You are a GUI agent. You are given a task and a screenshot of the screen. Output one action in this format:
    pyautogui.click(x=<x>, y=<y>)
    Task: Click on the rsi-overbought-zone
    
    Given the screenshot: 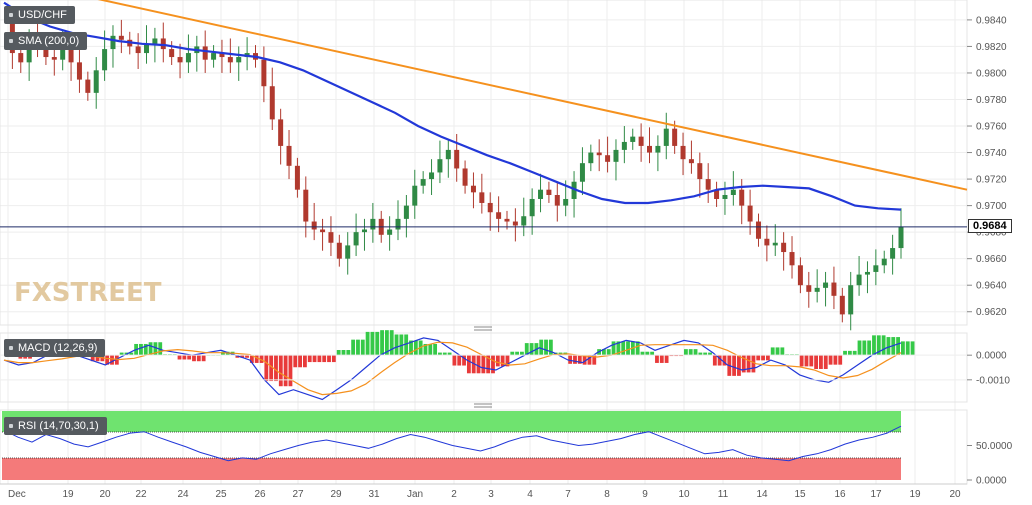 What is the action you would take?
    pyautogui.click(x=451, y=421)
    